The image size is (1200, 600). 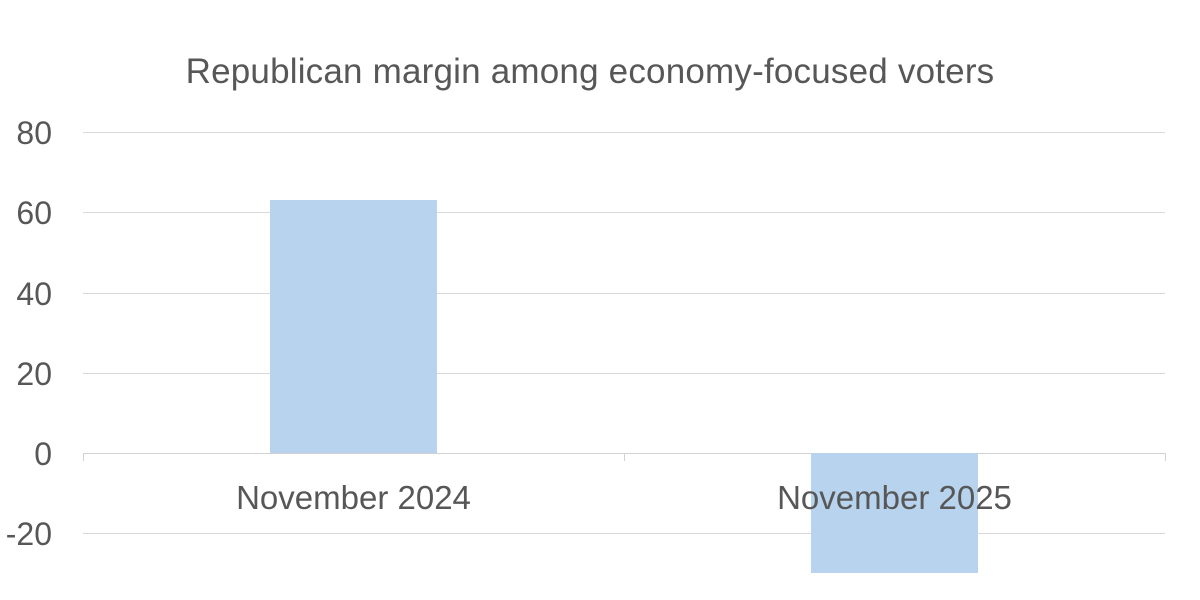 I want to click on bar-november-2025, so click(x=894, y=513).